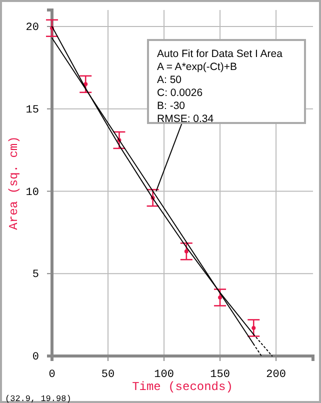 Image resolution: width=321 pixels, height=403 pixels. What do you see at coordinates (164, 374) in the screenshot?
I see `x-tick-label: 100` at bounding box center [164, 374].